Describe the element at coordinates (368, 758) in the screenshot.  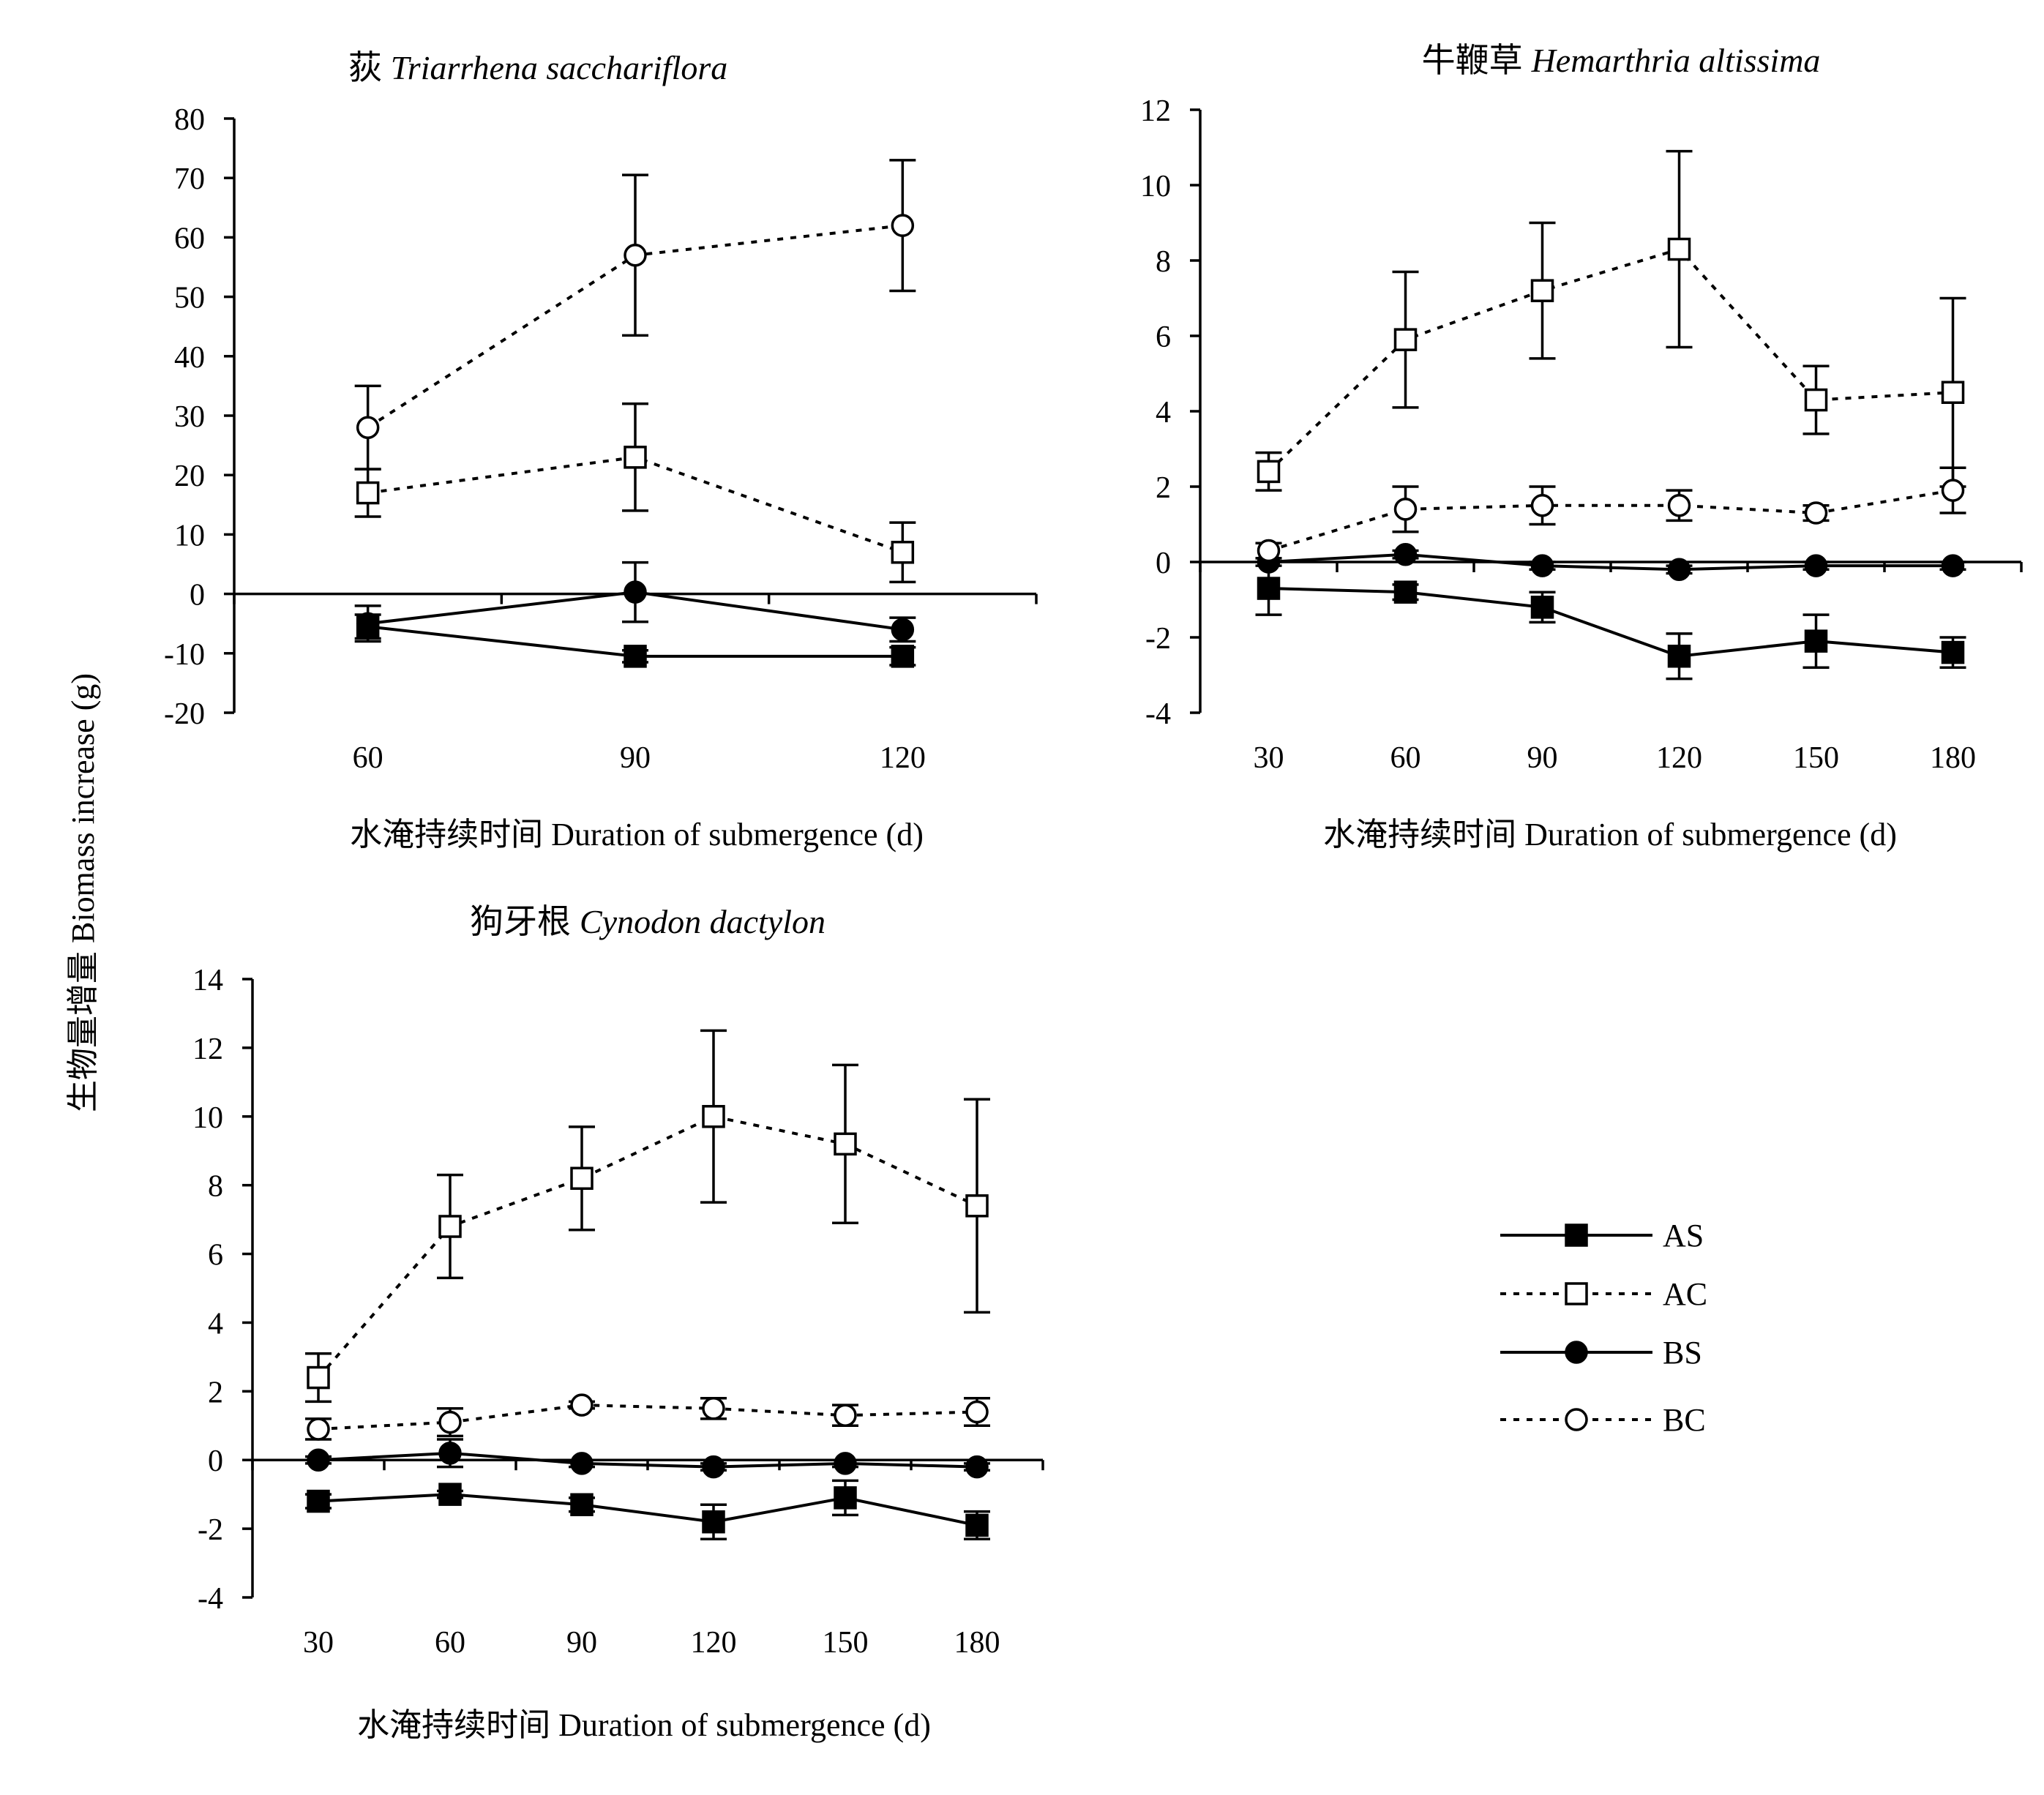
I see `x-tick-label: 60` at that location.